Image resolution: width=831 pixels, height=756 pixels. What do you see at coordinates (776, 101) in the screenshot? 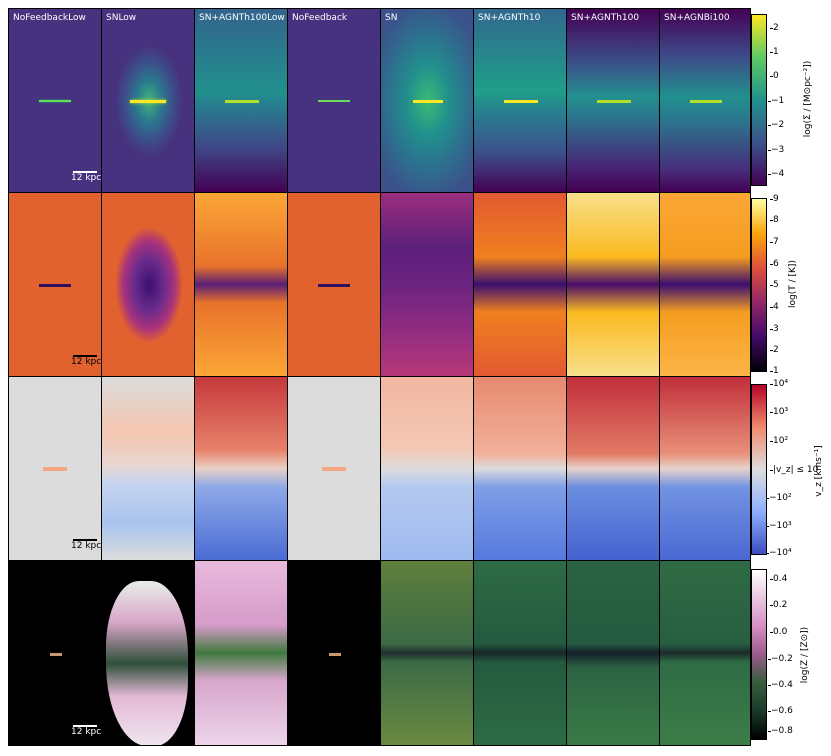
I see `colorbar-tick: −1` at bounding box center [776, 101].